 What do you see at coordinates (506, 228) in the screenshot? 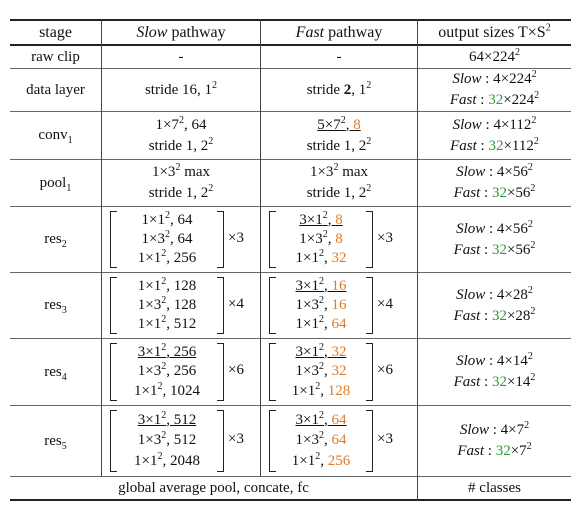
I see `out-slow-val: : 4×56` at bounding box center [506, 228].